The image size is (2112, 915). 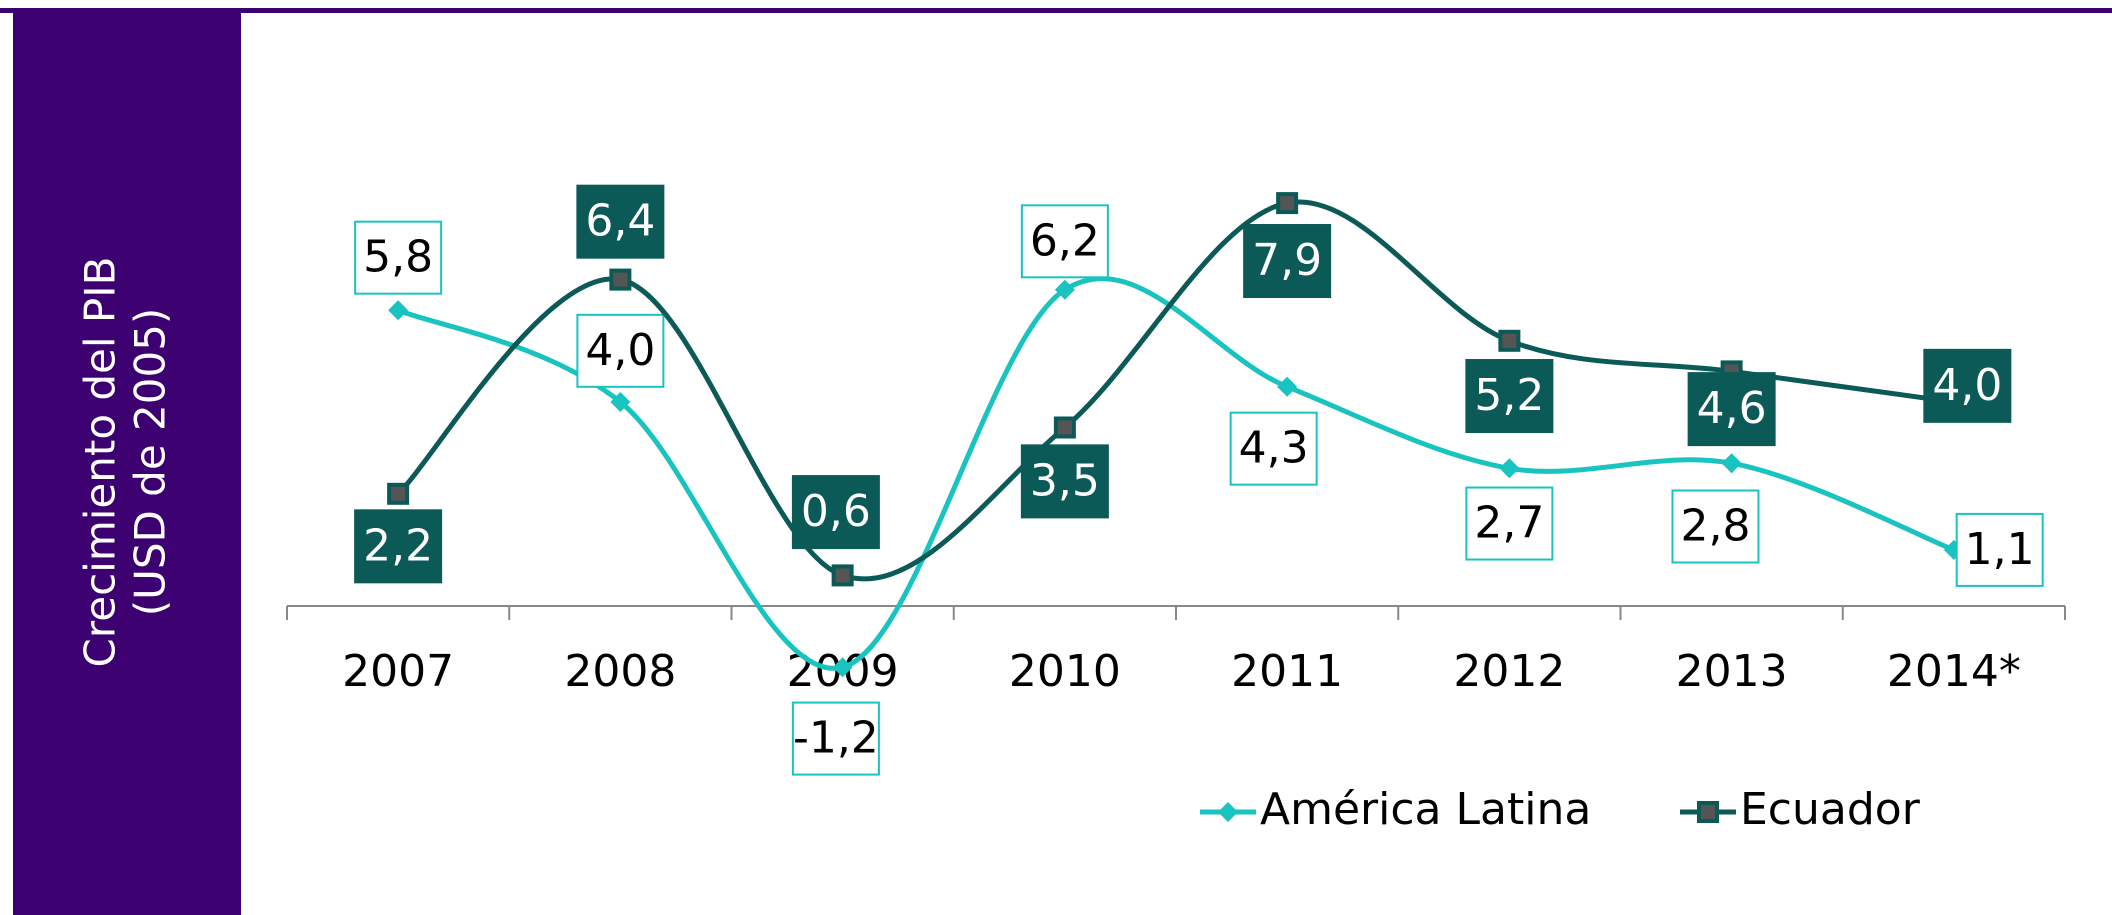 What do you see at coordinates (398, 671) in the screenshot?
I see `x-tick-label: 2007` at bounding box center [398, 671].